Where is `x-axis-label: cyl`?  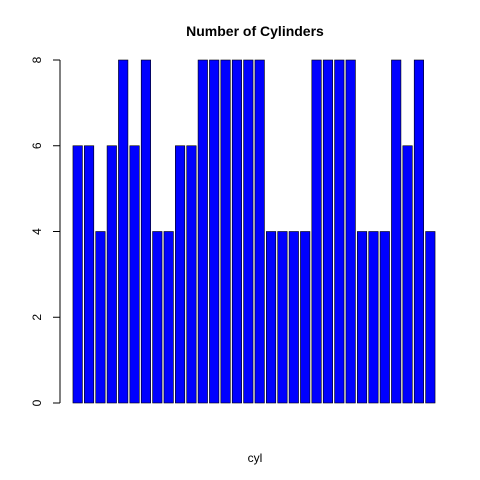 x-axis-label: cyl is located at coordinates (255, 458).